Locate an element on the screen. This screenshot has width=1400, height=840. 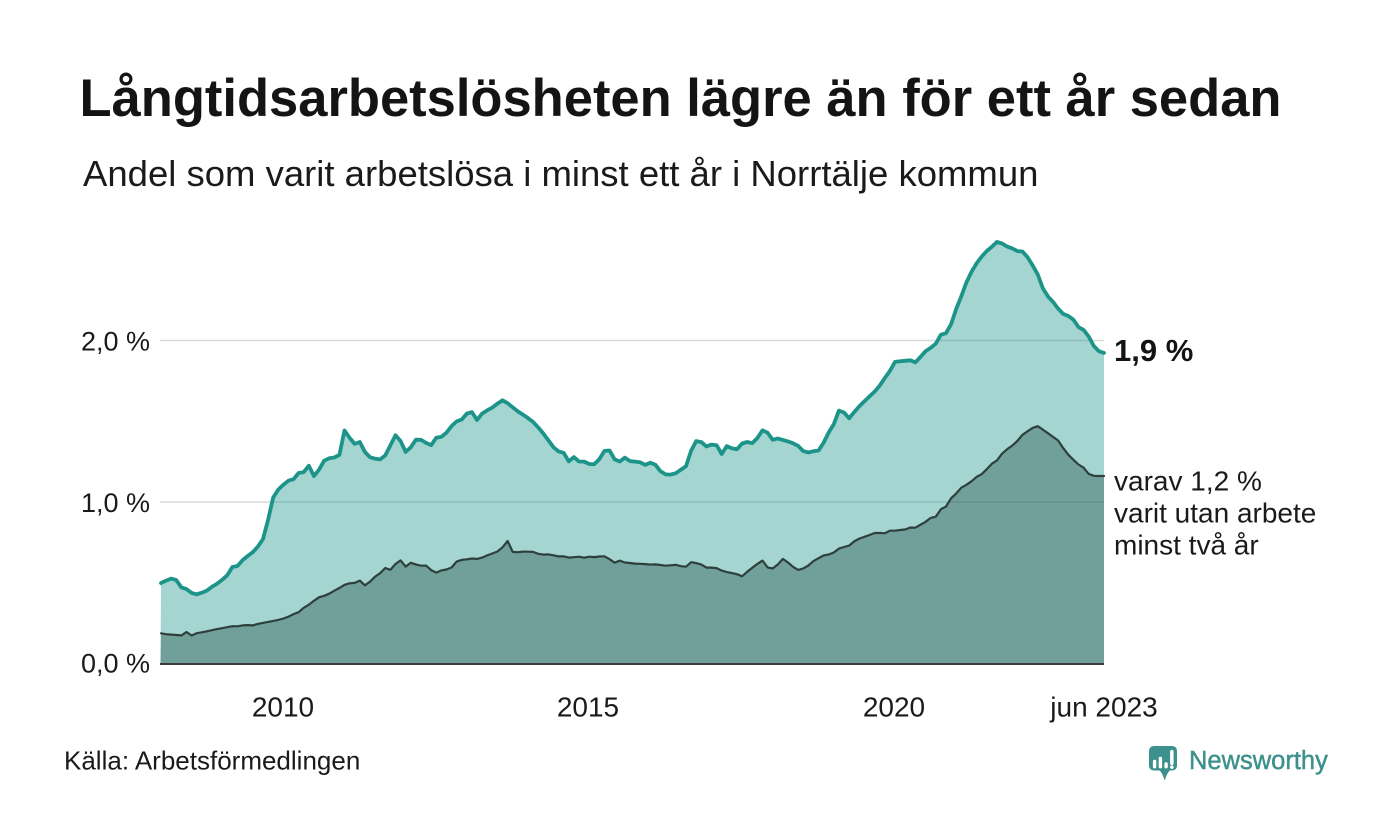
svg-text: 2015 is located at coordinates (588, 707).